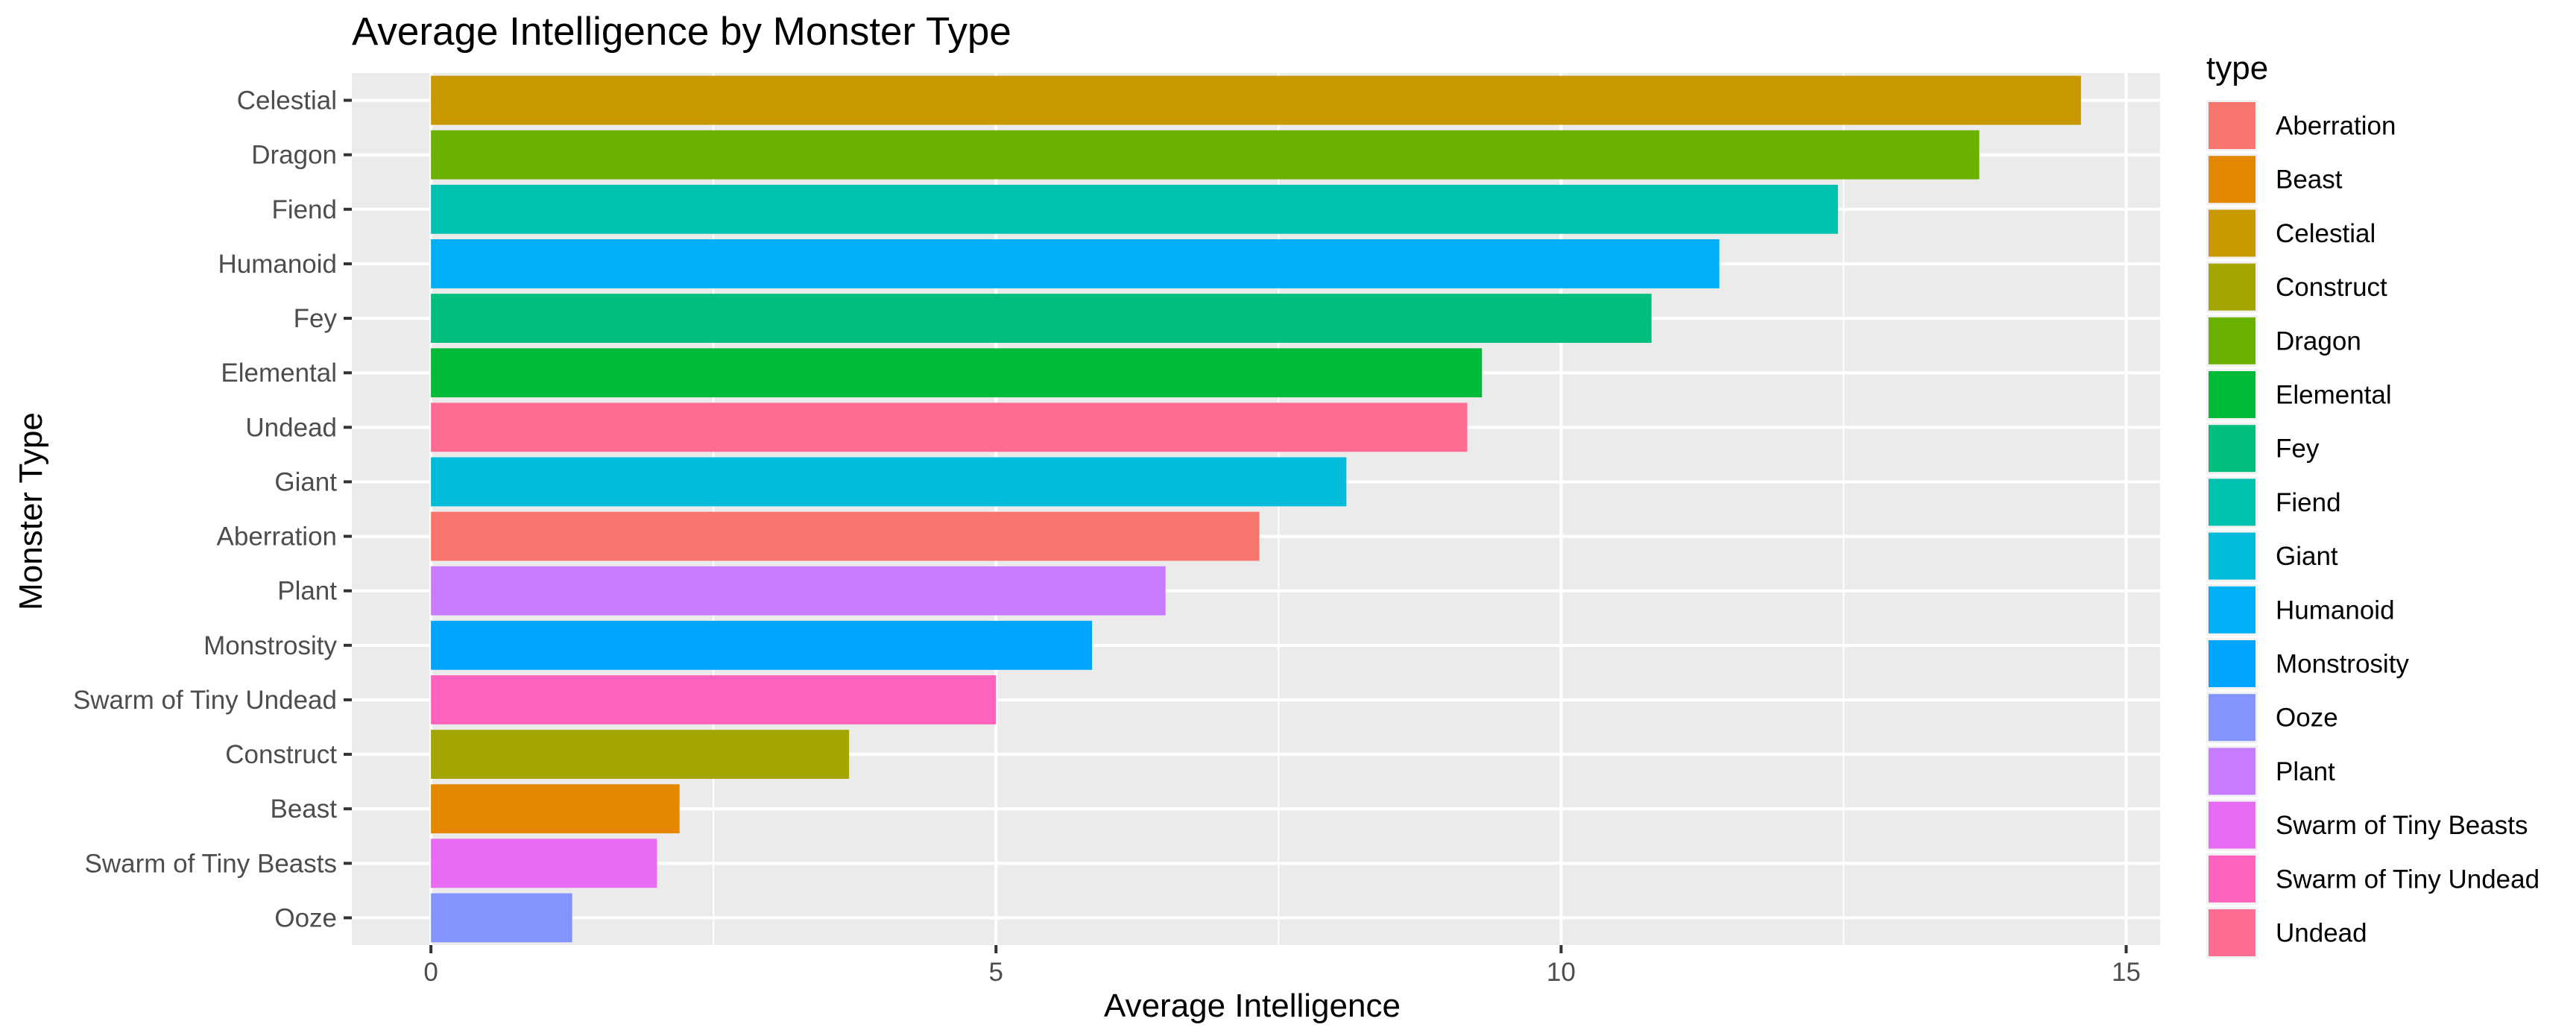 The height and width of the screenshot is (1036, 2576). I want to click on y-tick-label: Beast, so click(304, 809).